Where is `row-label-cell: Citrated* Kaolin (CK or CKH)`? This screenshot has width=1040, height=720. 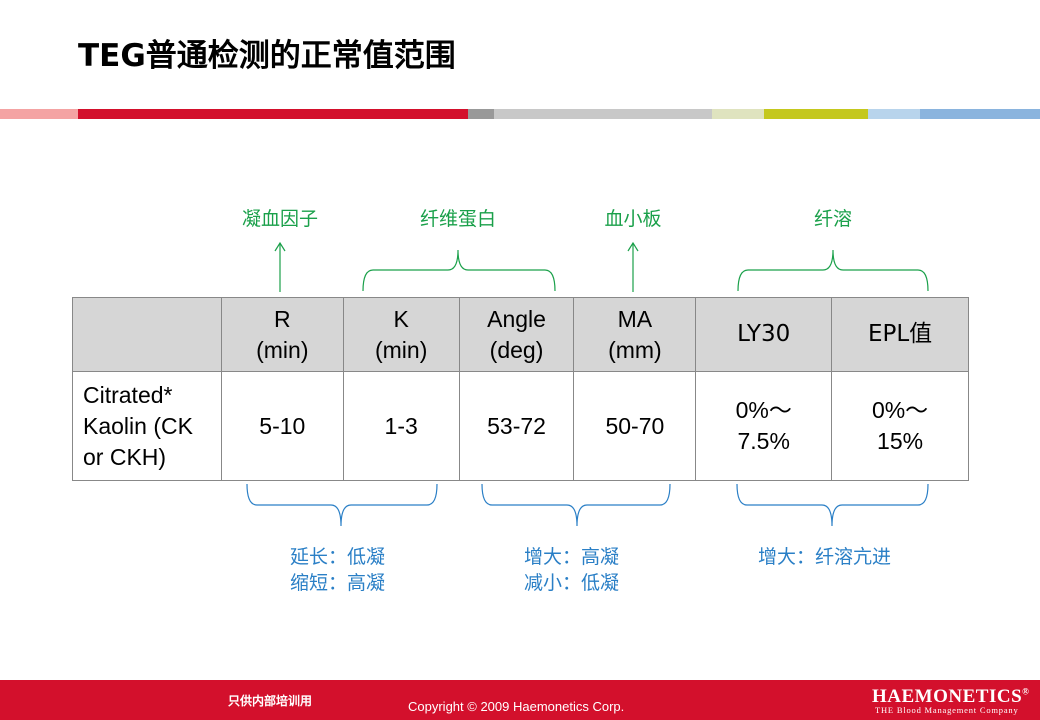 row-label-cell: Citrated* Kaolin (CK or CKH) is located at coordinates (147, 426).